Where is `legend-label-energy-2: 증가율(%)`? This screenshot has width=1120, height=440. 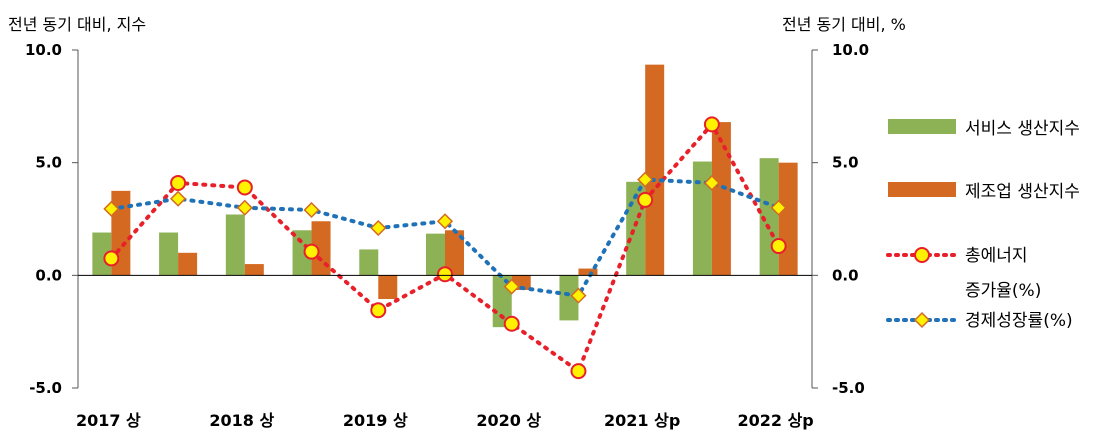 legend-label-energy-2: 증가율(%) is located at coordinates (1003, 291).